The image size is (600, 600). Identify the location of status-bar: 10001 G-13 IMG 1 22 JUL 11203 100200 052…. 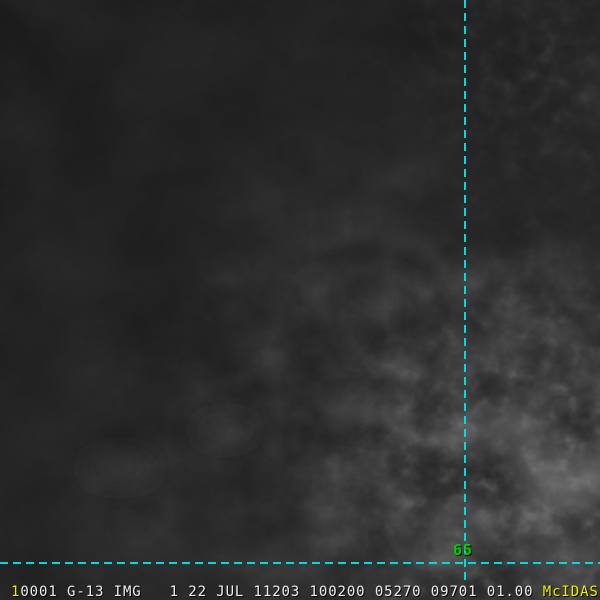
(305, 592).